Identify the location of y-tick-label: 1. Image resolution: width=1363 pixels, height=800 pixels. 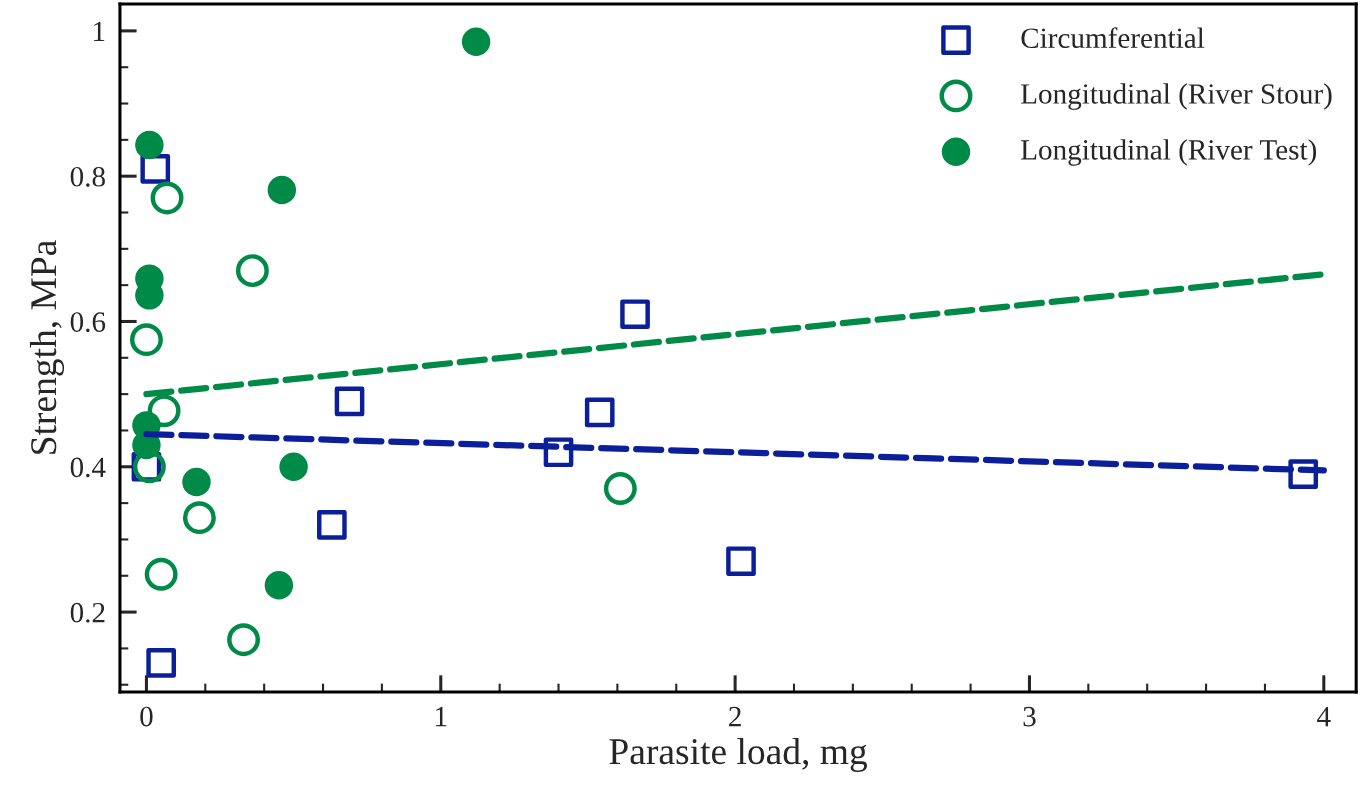
(99, 31).